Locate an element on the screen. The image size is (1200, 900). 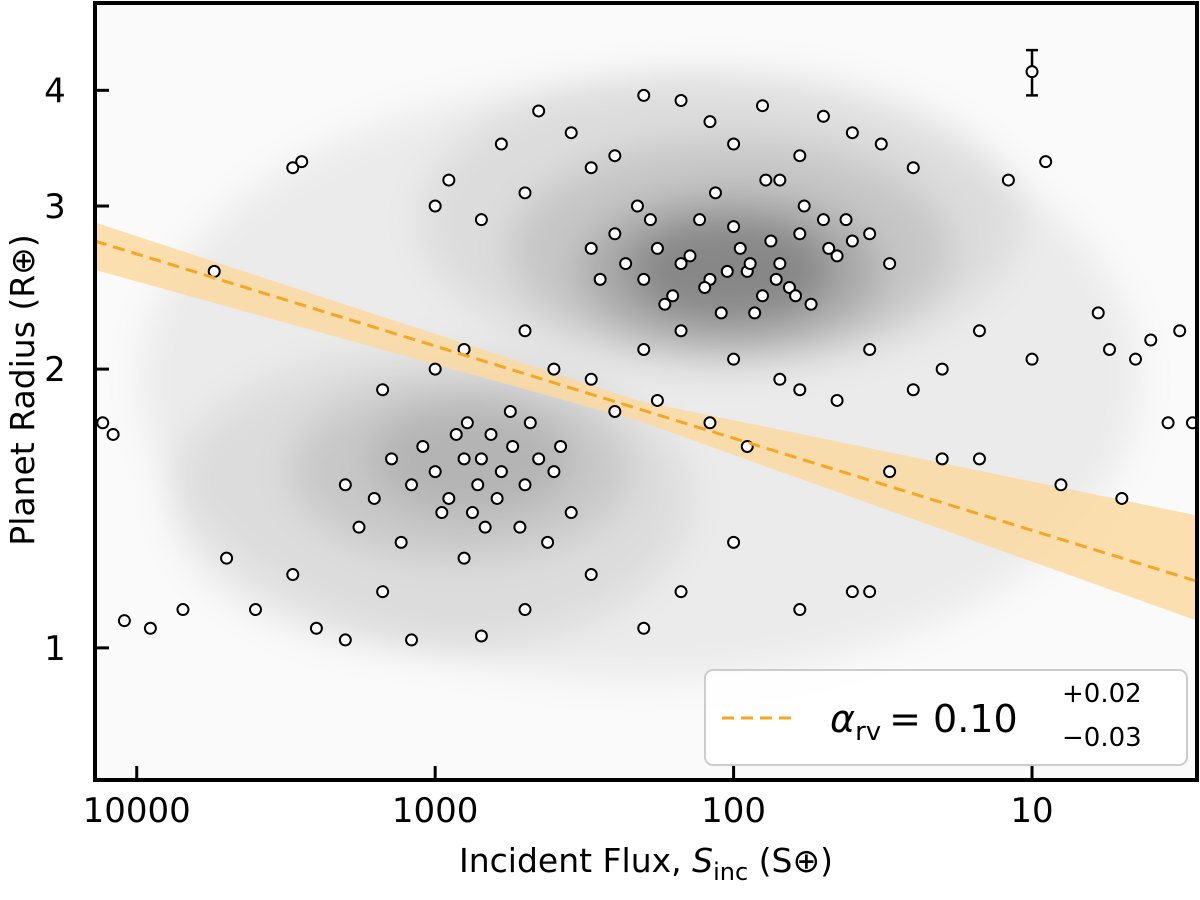
x-label-symbol: S is located at coordinates (702, 860).